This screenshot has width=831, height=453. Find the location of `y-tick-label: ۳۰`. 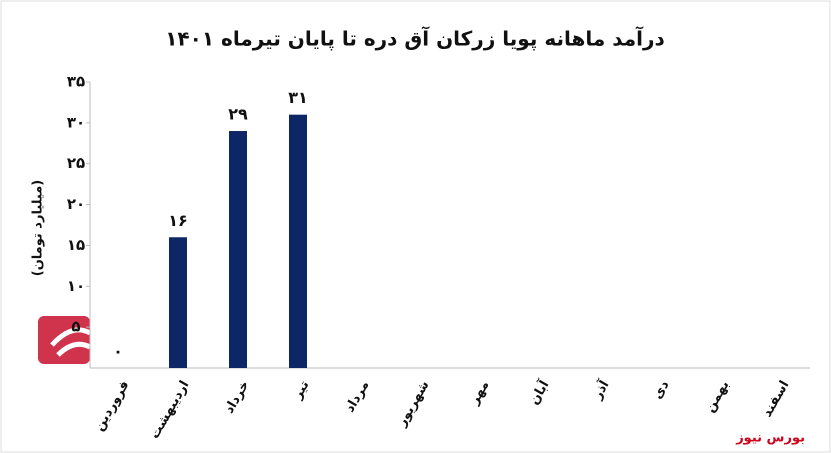

y-tick-label: ۳۰ is located at coordinates (76, 122).